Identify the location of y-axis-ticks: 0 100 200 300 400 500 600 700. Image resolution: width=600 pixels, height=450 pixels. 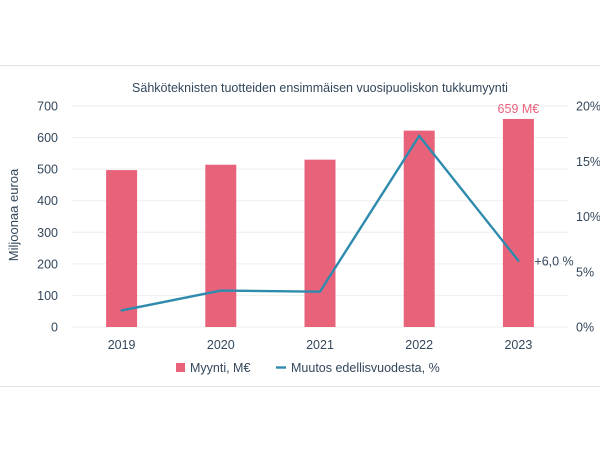
(47, 217).